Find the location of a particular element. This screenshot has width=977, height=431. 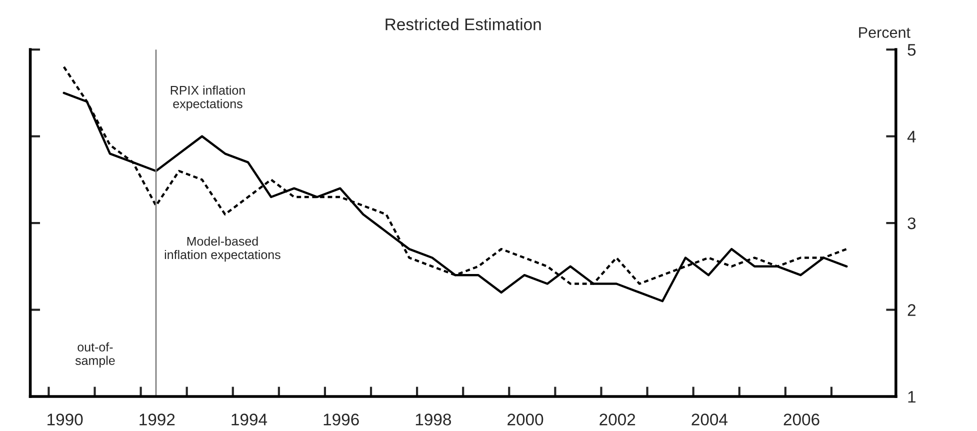

y-tick-label: 5 is located at coordinates (912, 50).